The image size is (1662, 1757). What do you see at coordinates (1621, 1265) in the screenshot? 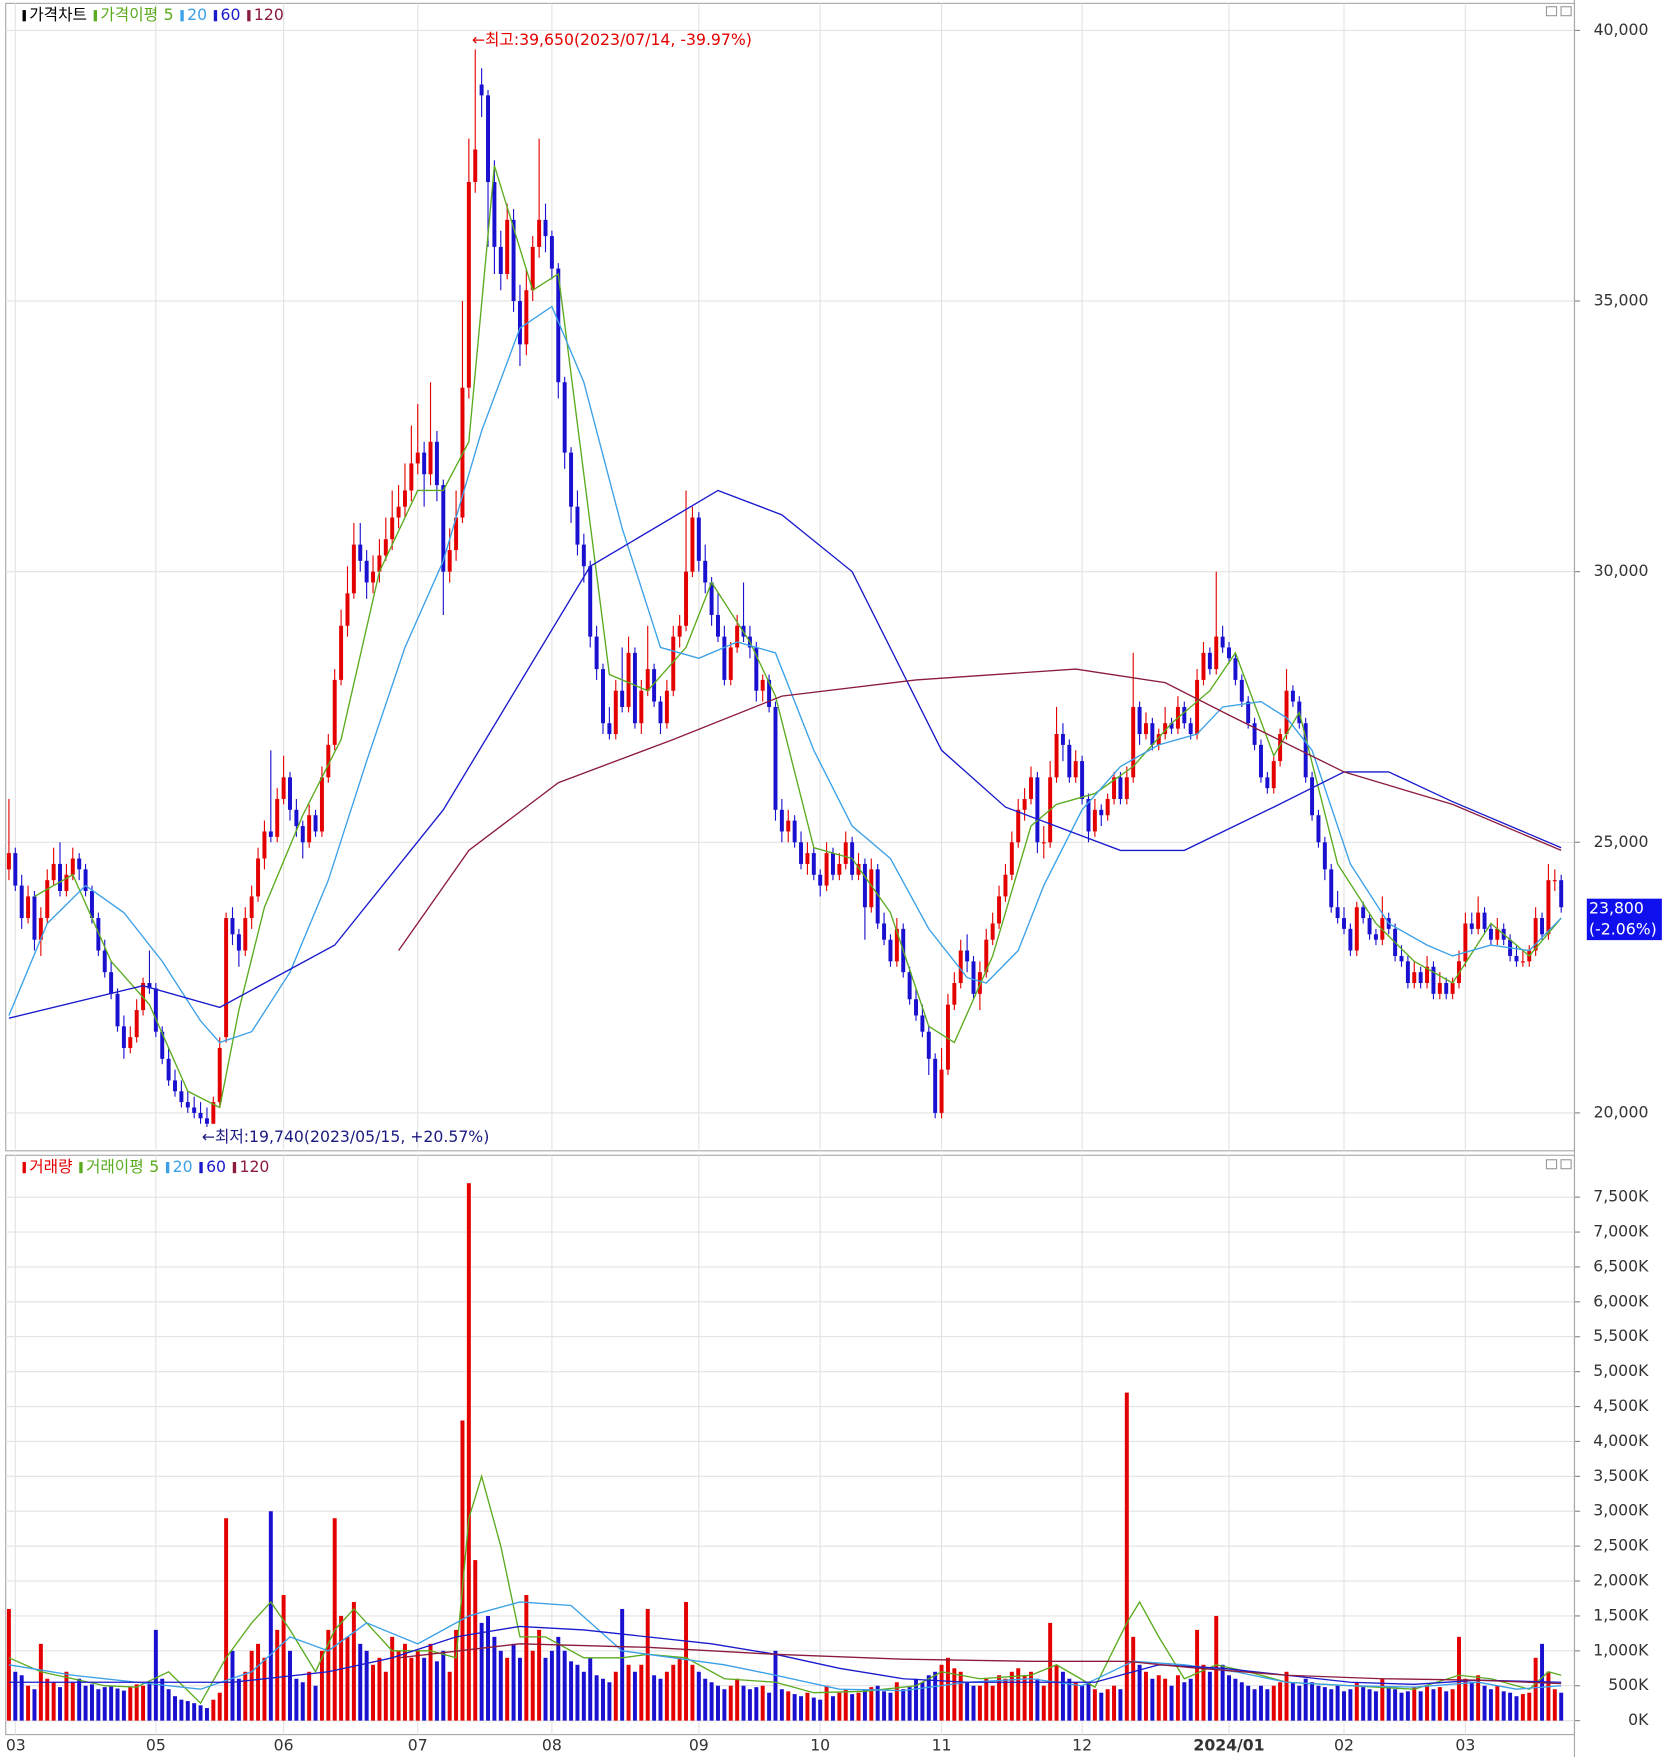
I see `y-tick-label: 6,500K` at bounding box center [1621, 1265].